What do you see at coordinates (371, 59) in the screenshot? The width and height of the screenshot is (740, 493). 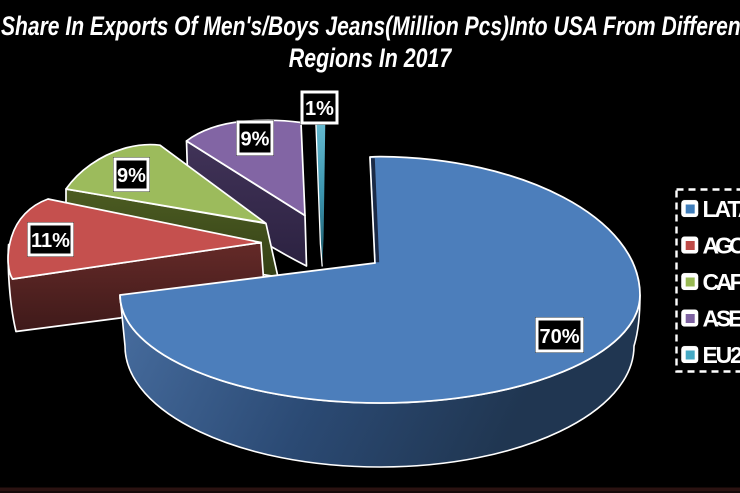 I see `svg-text: Regions In 2017` at bounding box center [371, 59].